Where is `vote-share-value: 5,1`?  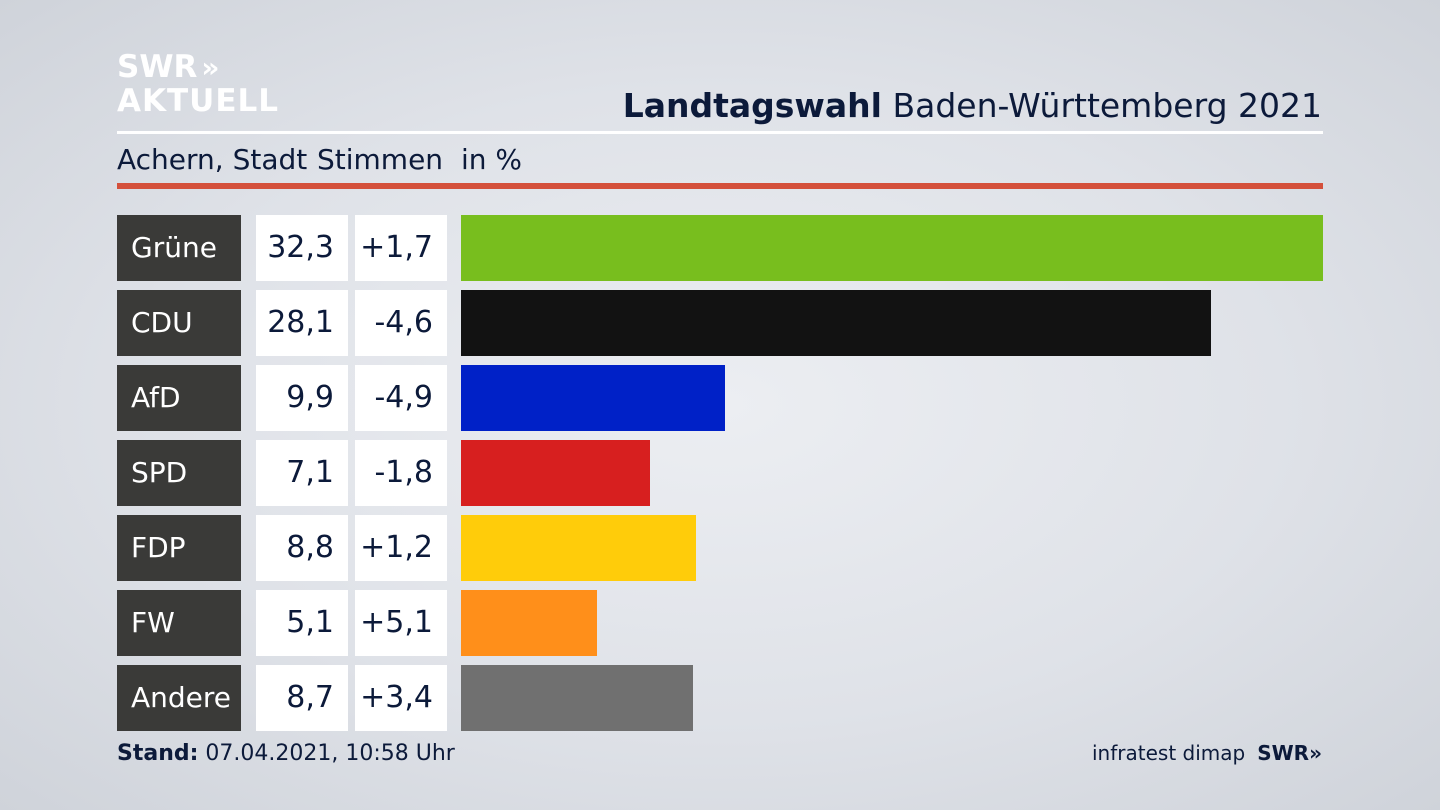
vote-share-value: 5,1 is located at coordinates (302, 623).